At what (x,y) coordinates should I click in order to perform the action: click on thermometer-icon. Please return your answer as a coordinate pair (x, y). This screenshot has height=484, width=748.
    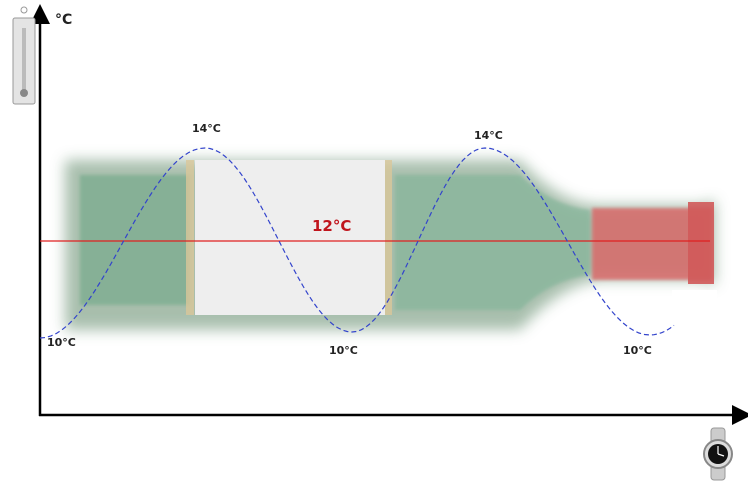
    Looking at the image, I should click on (24, 55).